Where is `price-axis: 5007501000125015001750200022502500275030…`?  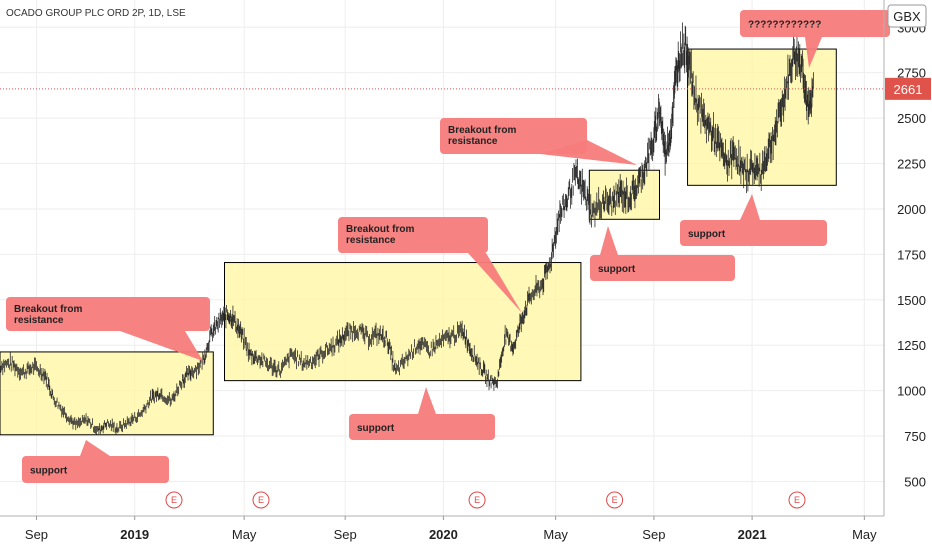 price-axis: 5007501000125015001750200022502500275030… is located at coordinates (911, 254).